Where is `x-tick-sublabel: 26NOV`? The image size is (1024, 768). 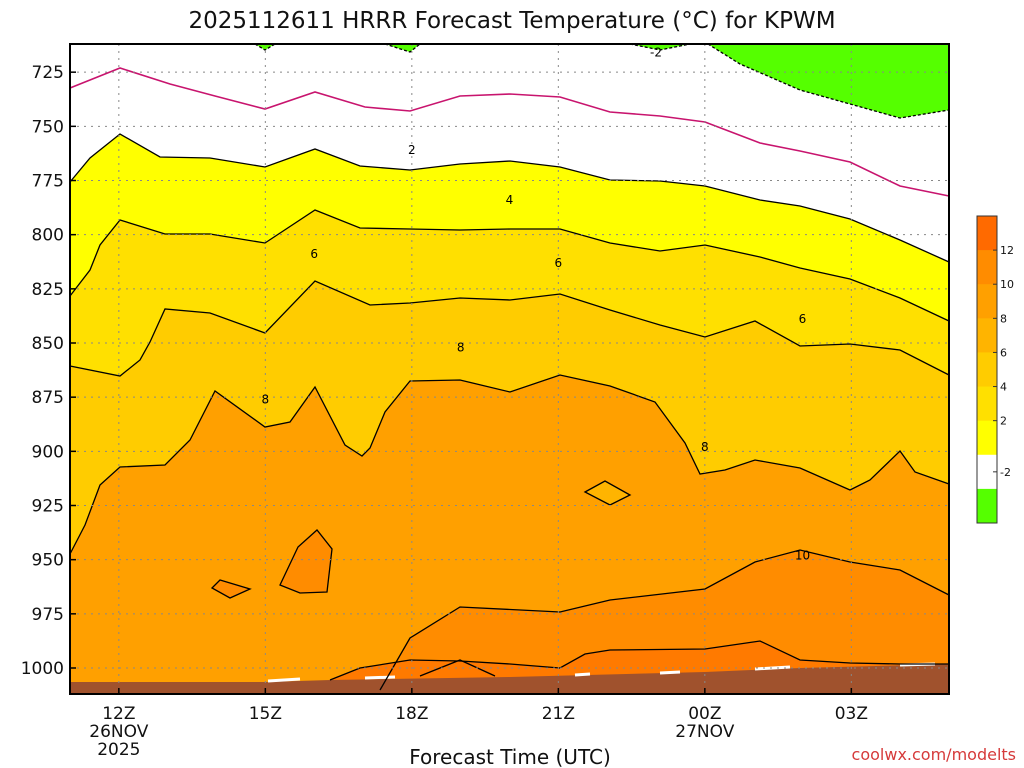
x-tick-sublabel: 26NOV is located at coordinates (118, 732).